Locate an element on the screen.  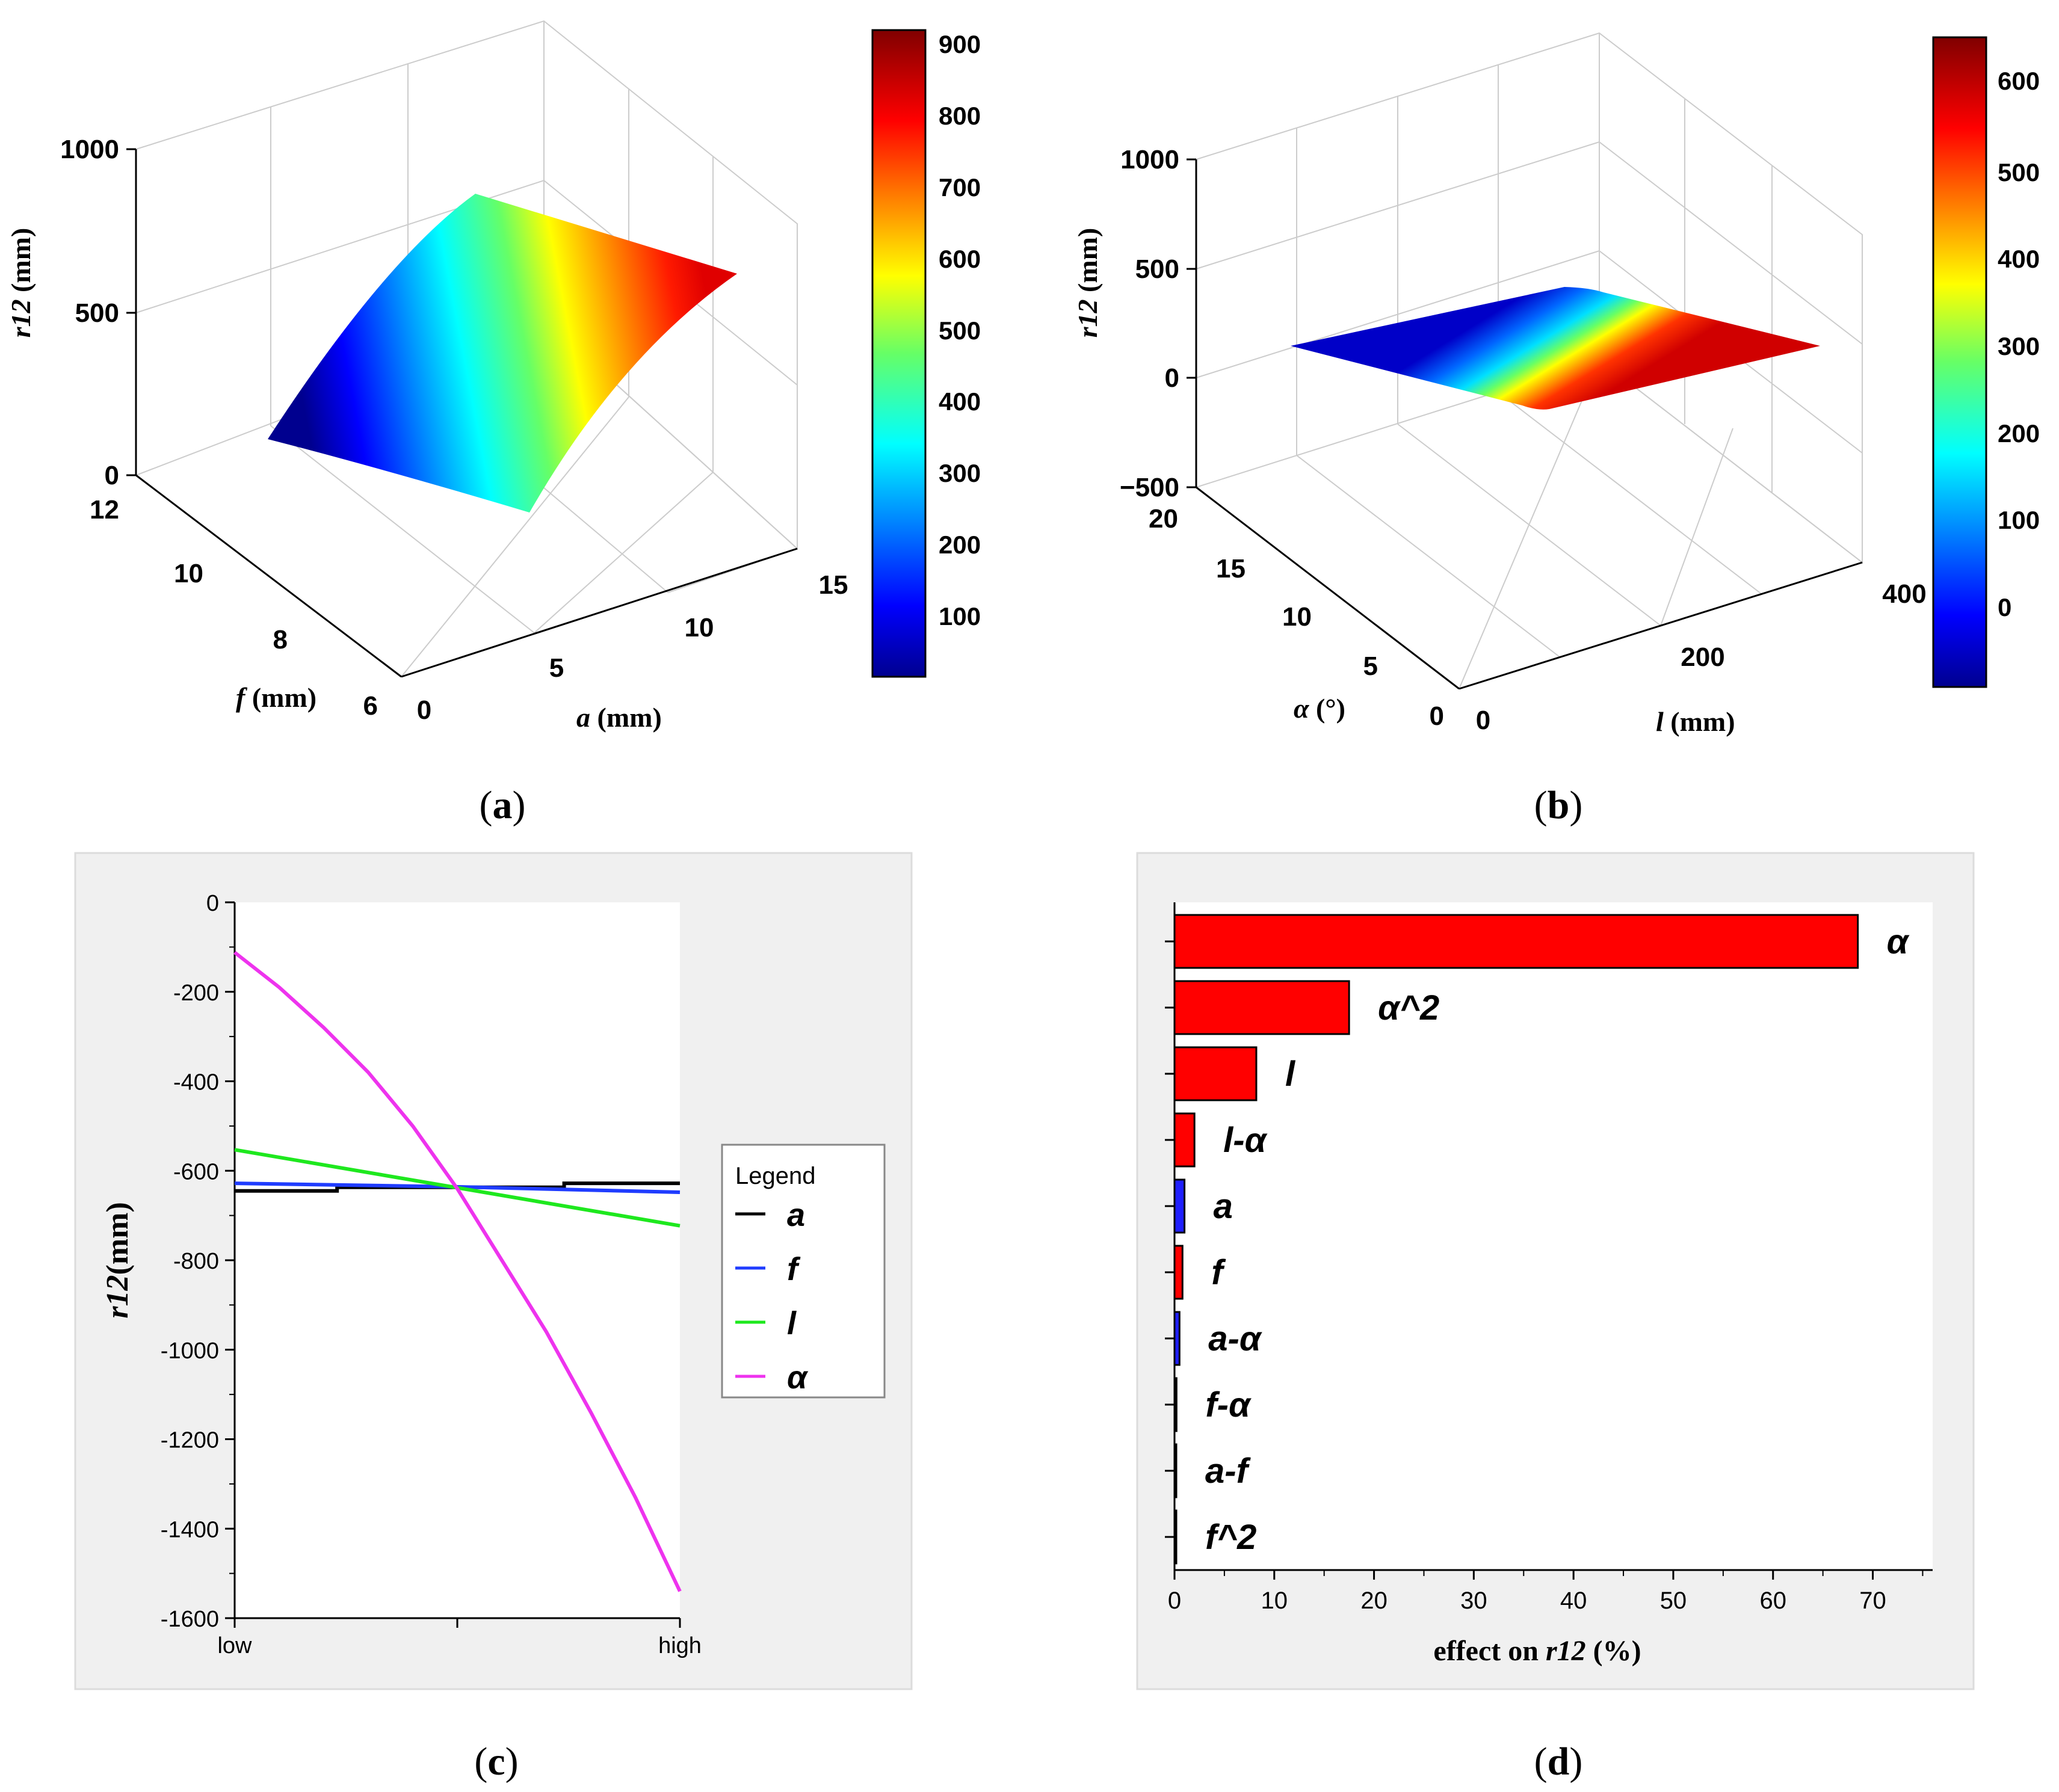
panel-a-colorbar is located at coordinates (899, 353).